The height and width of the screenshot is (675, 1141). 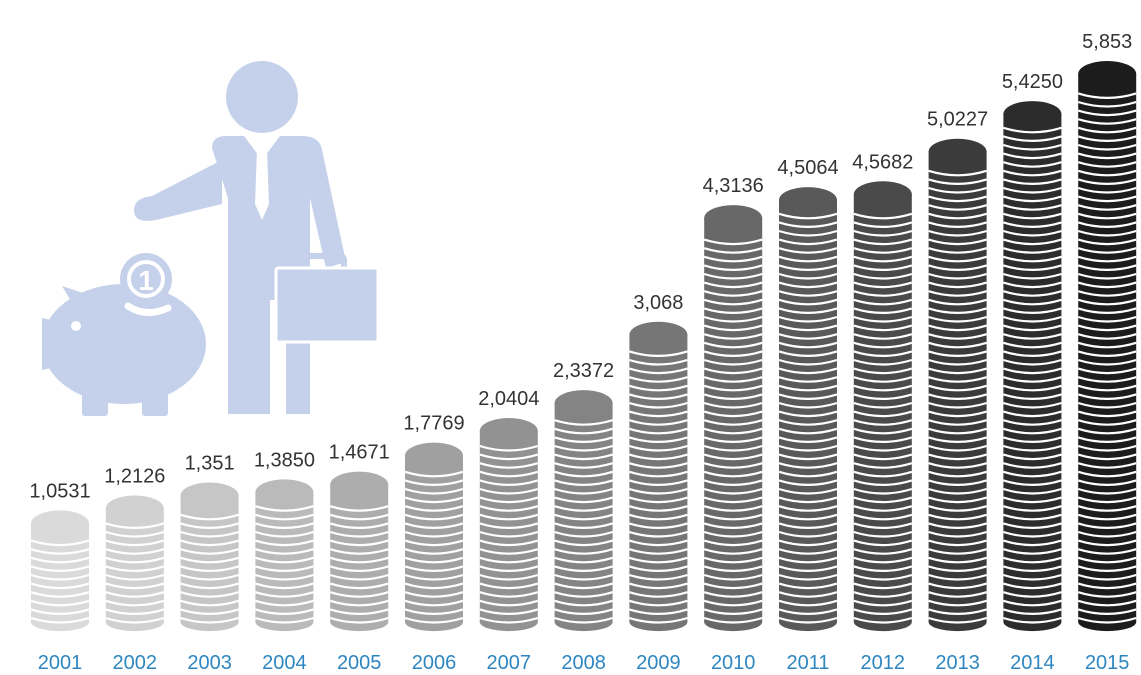 I want to click on x-tick-label-2010: 2010, so click(x=733, y=663).